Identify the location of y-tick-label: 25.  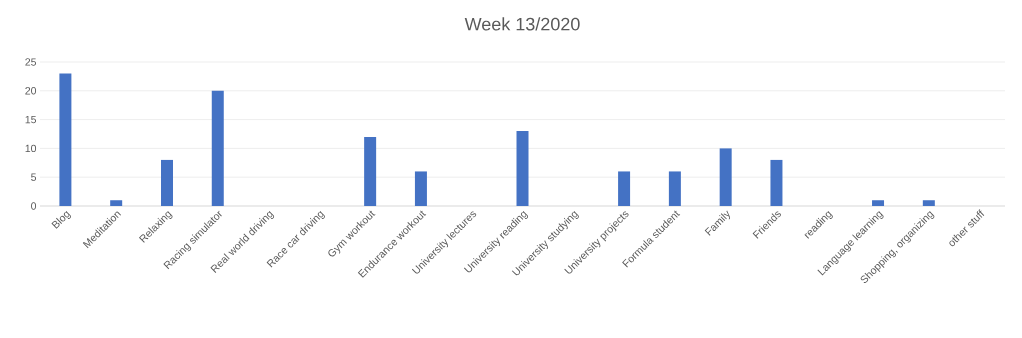
(31, 62).